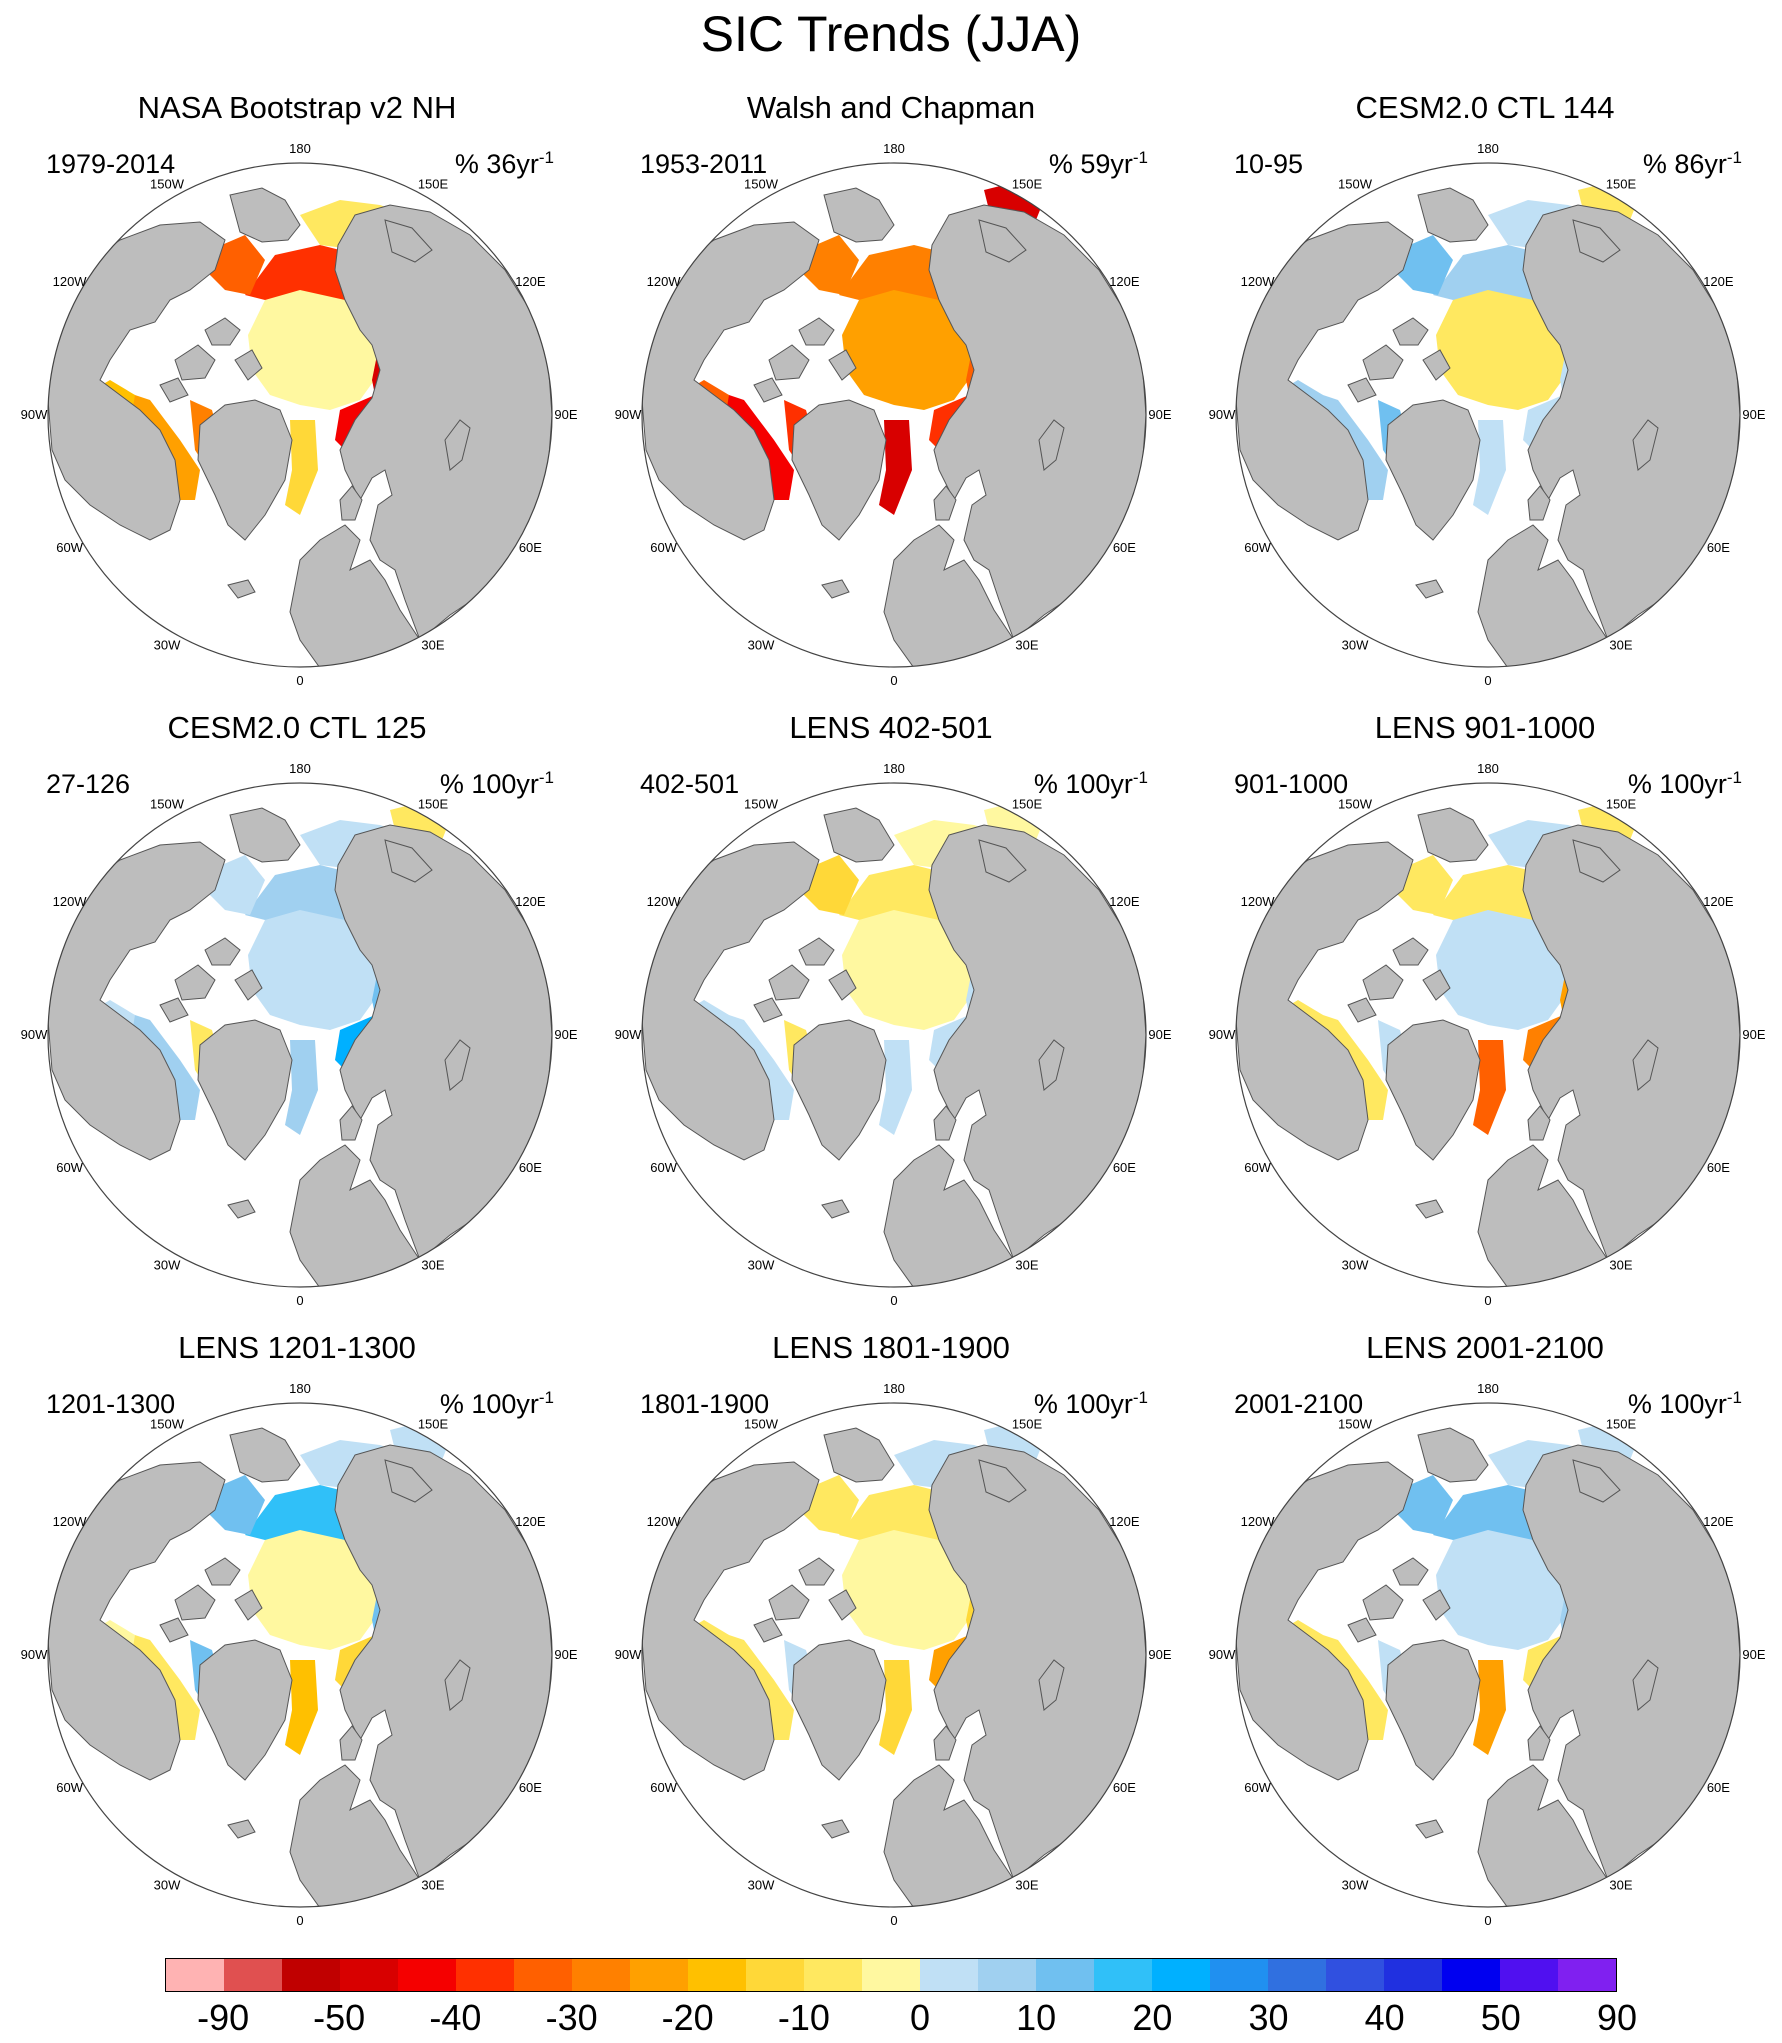 This screenshot has height=2043, width=1782. I want to click on panel-period: 2001-2100, so click(1299, 1404).